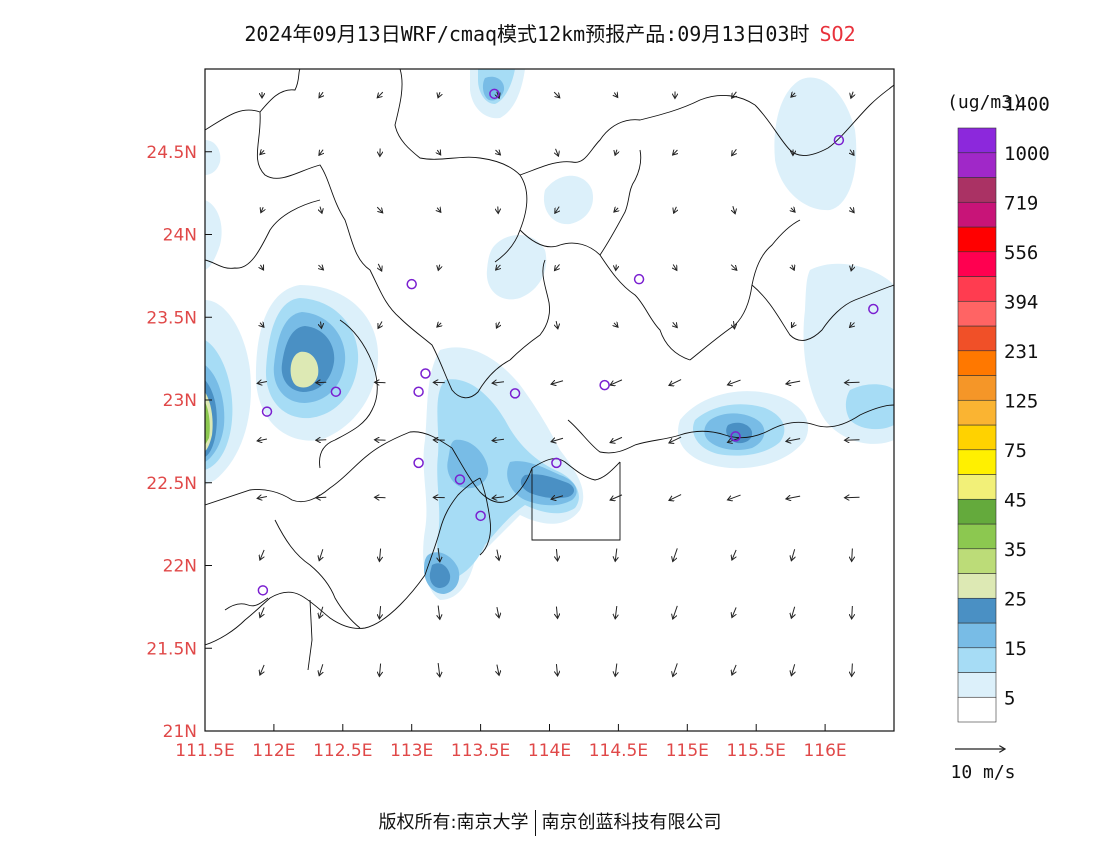  I want to click on lon-tick-label: 116E, so click(824, 751).